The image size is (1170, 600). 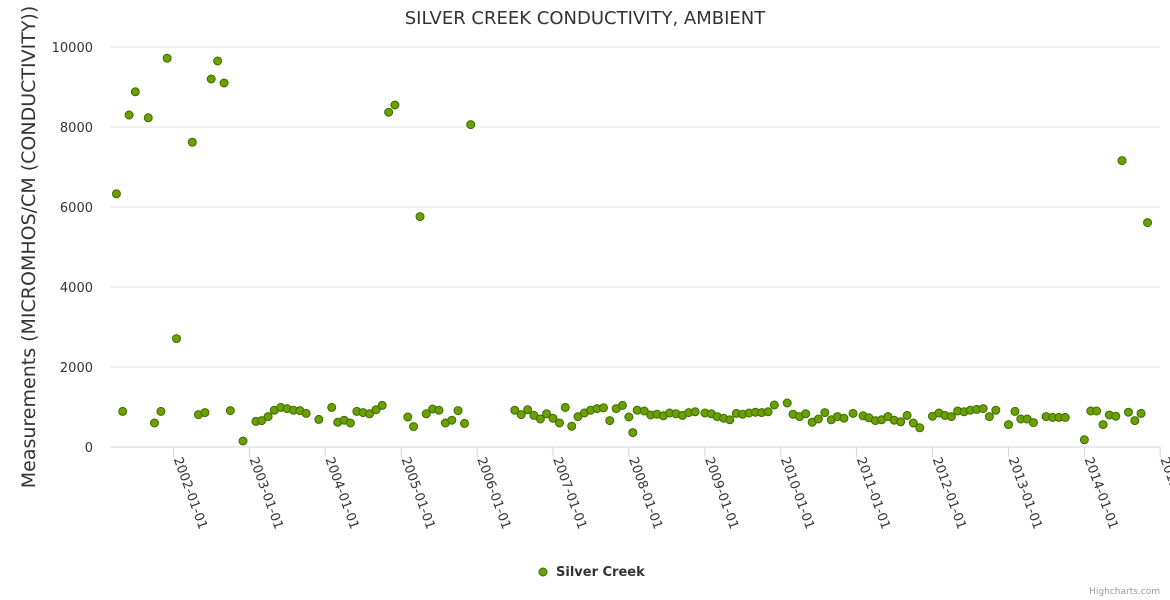 I want to click on x-tick-label: 2015-01-01, so click(x=1163, y=493).